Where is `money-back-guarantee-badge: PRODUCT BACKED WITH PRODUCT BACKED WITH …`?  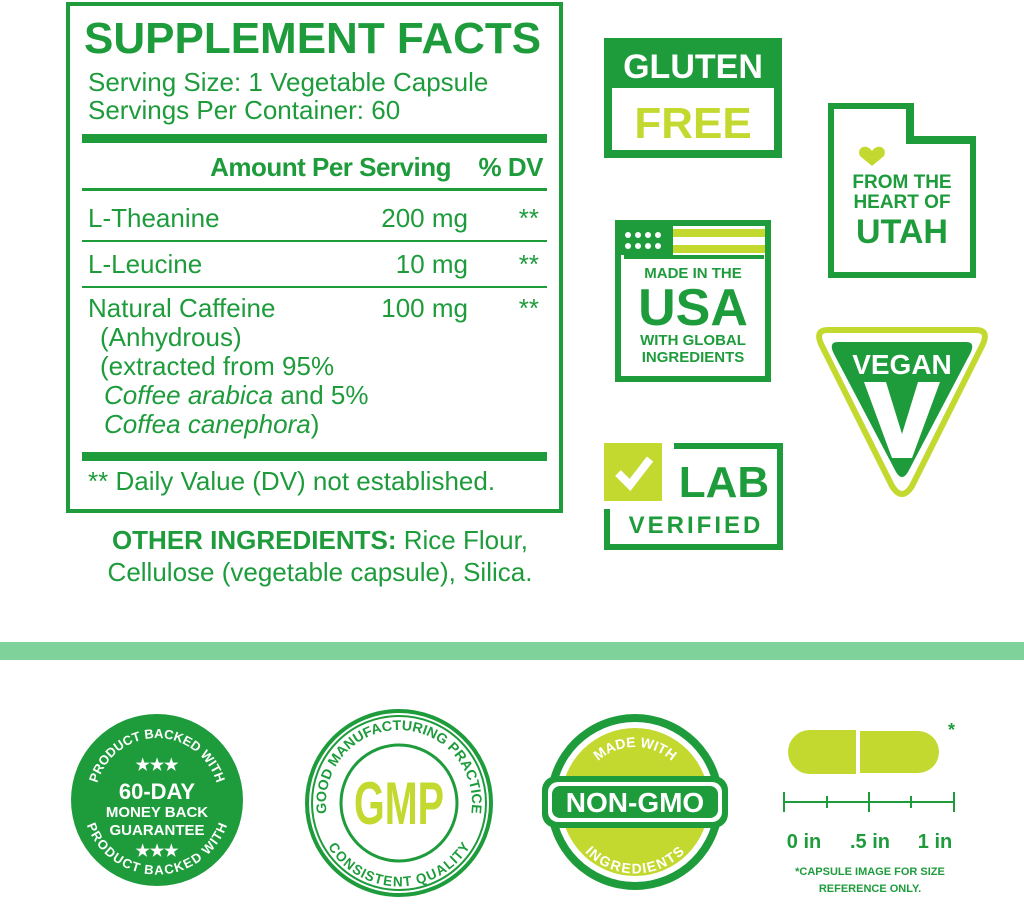 money-back-guarantee-badge: PRODUCT BACKED WITH PRODUCT BACKED WITH … is located at coordinates (157, 800).